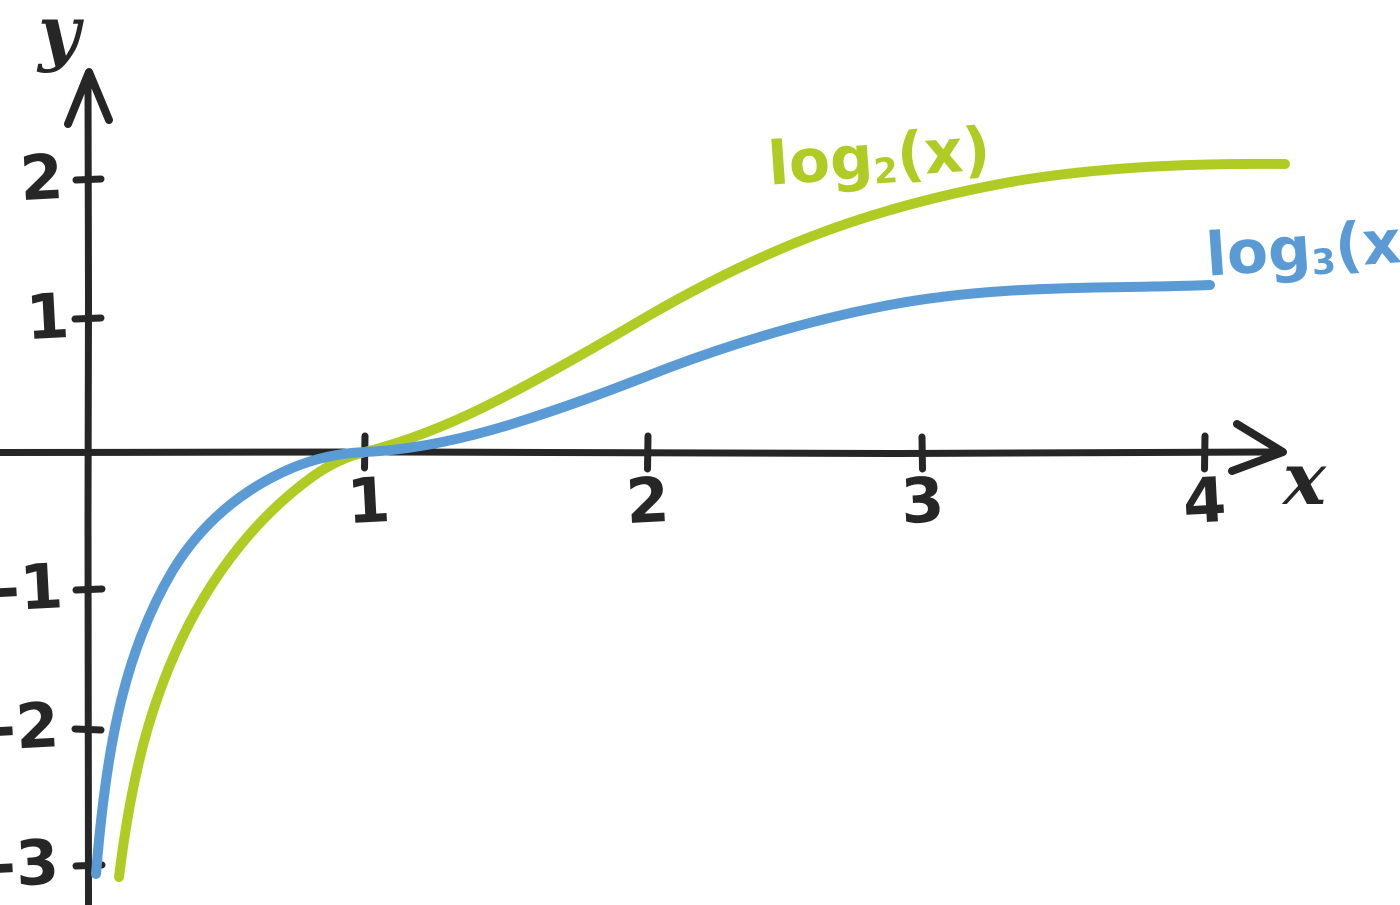 The height and width of the screenshot is (905, 1400). What do you see at coordinates (47, 316) in the screenshot?
I see `y-tick-label-1: 1` at bounding box center [47, 316].